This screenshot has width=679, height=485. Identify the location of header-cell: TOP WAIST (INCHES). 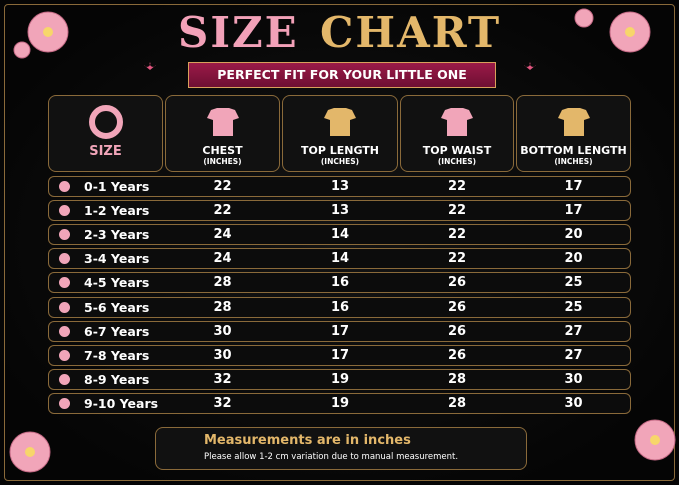
(457, 133).